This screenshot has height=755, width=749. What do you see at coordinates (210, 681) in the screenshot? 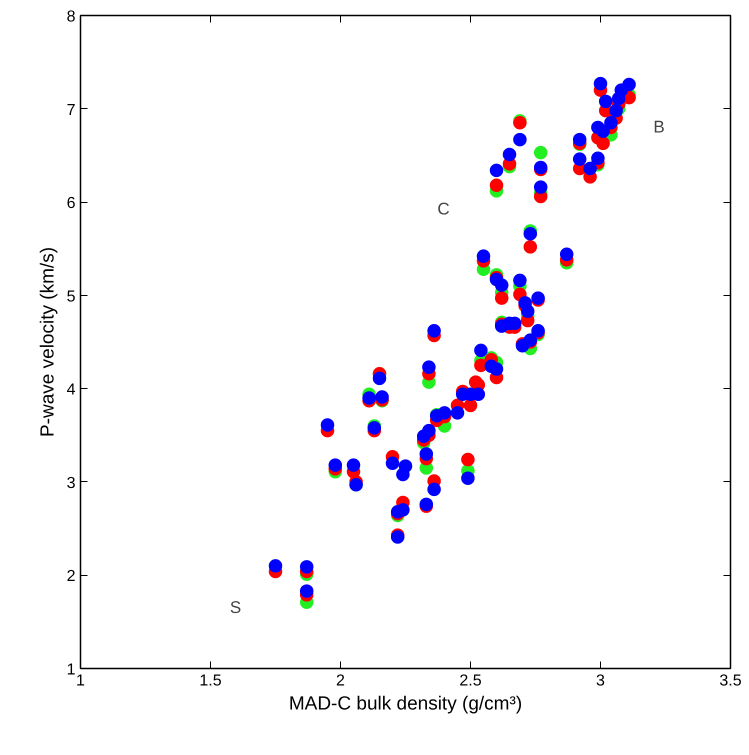
I see `x-tick-label: 1.5` at bounding box center [210, 681].